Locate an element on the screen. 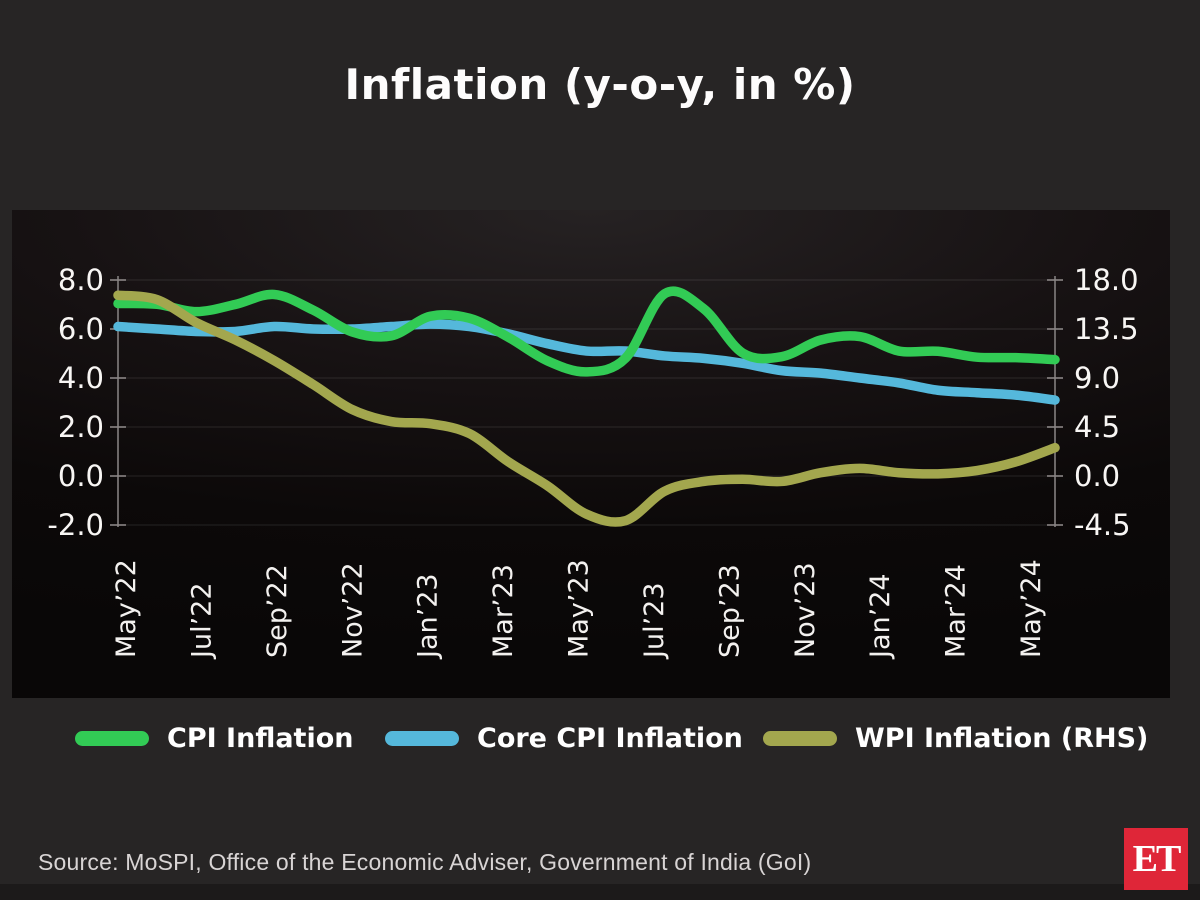 This screenshot has height=900, width=1200. right-axis-label: 18.0 is located at coordinates (1106, 280).